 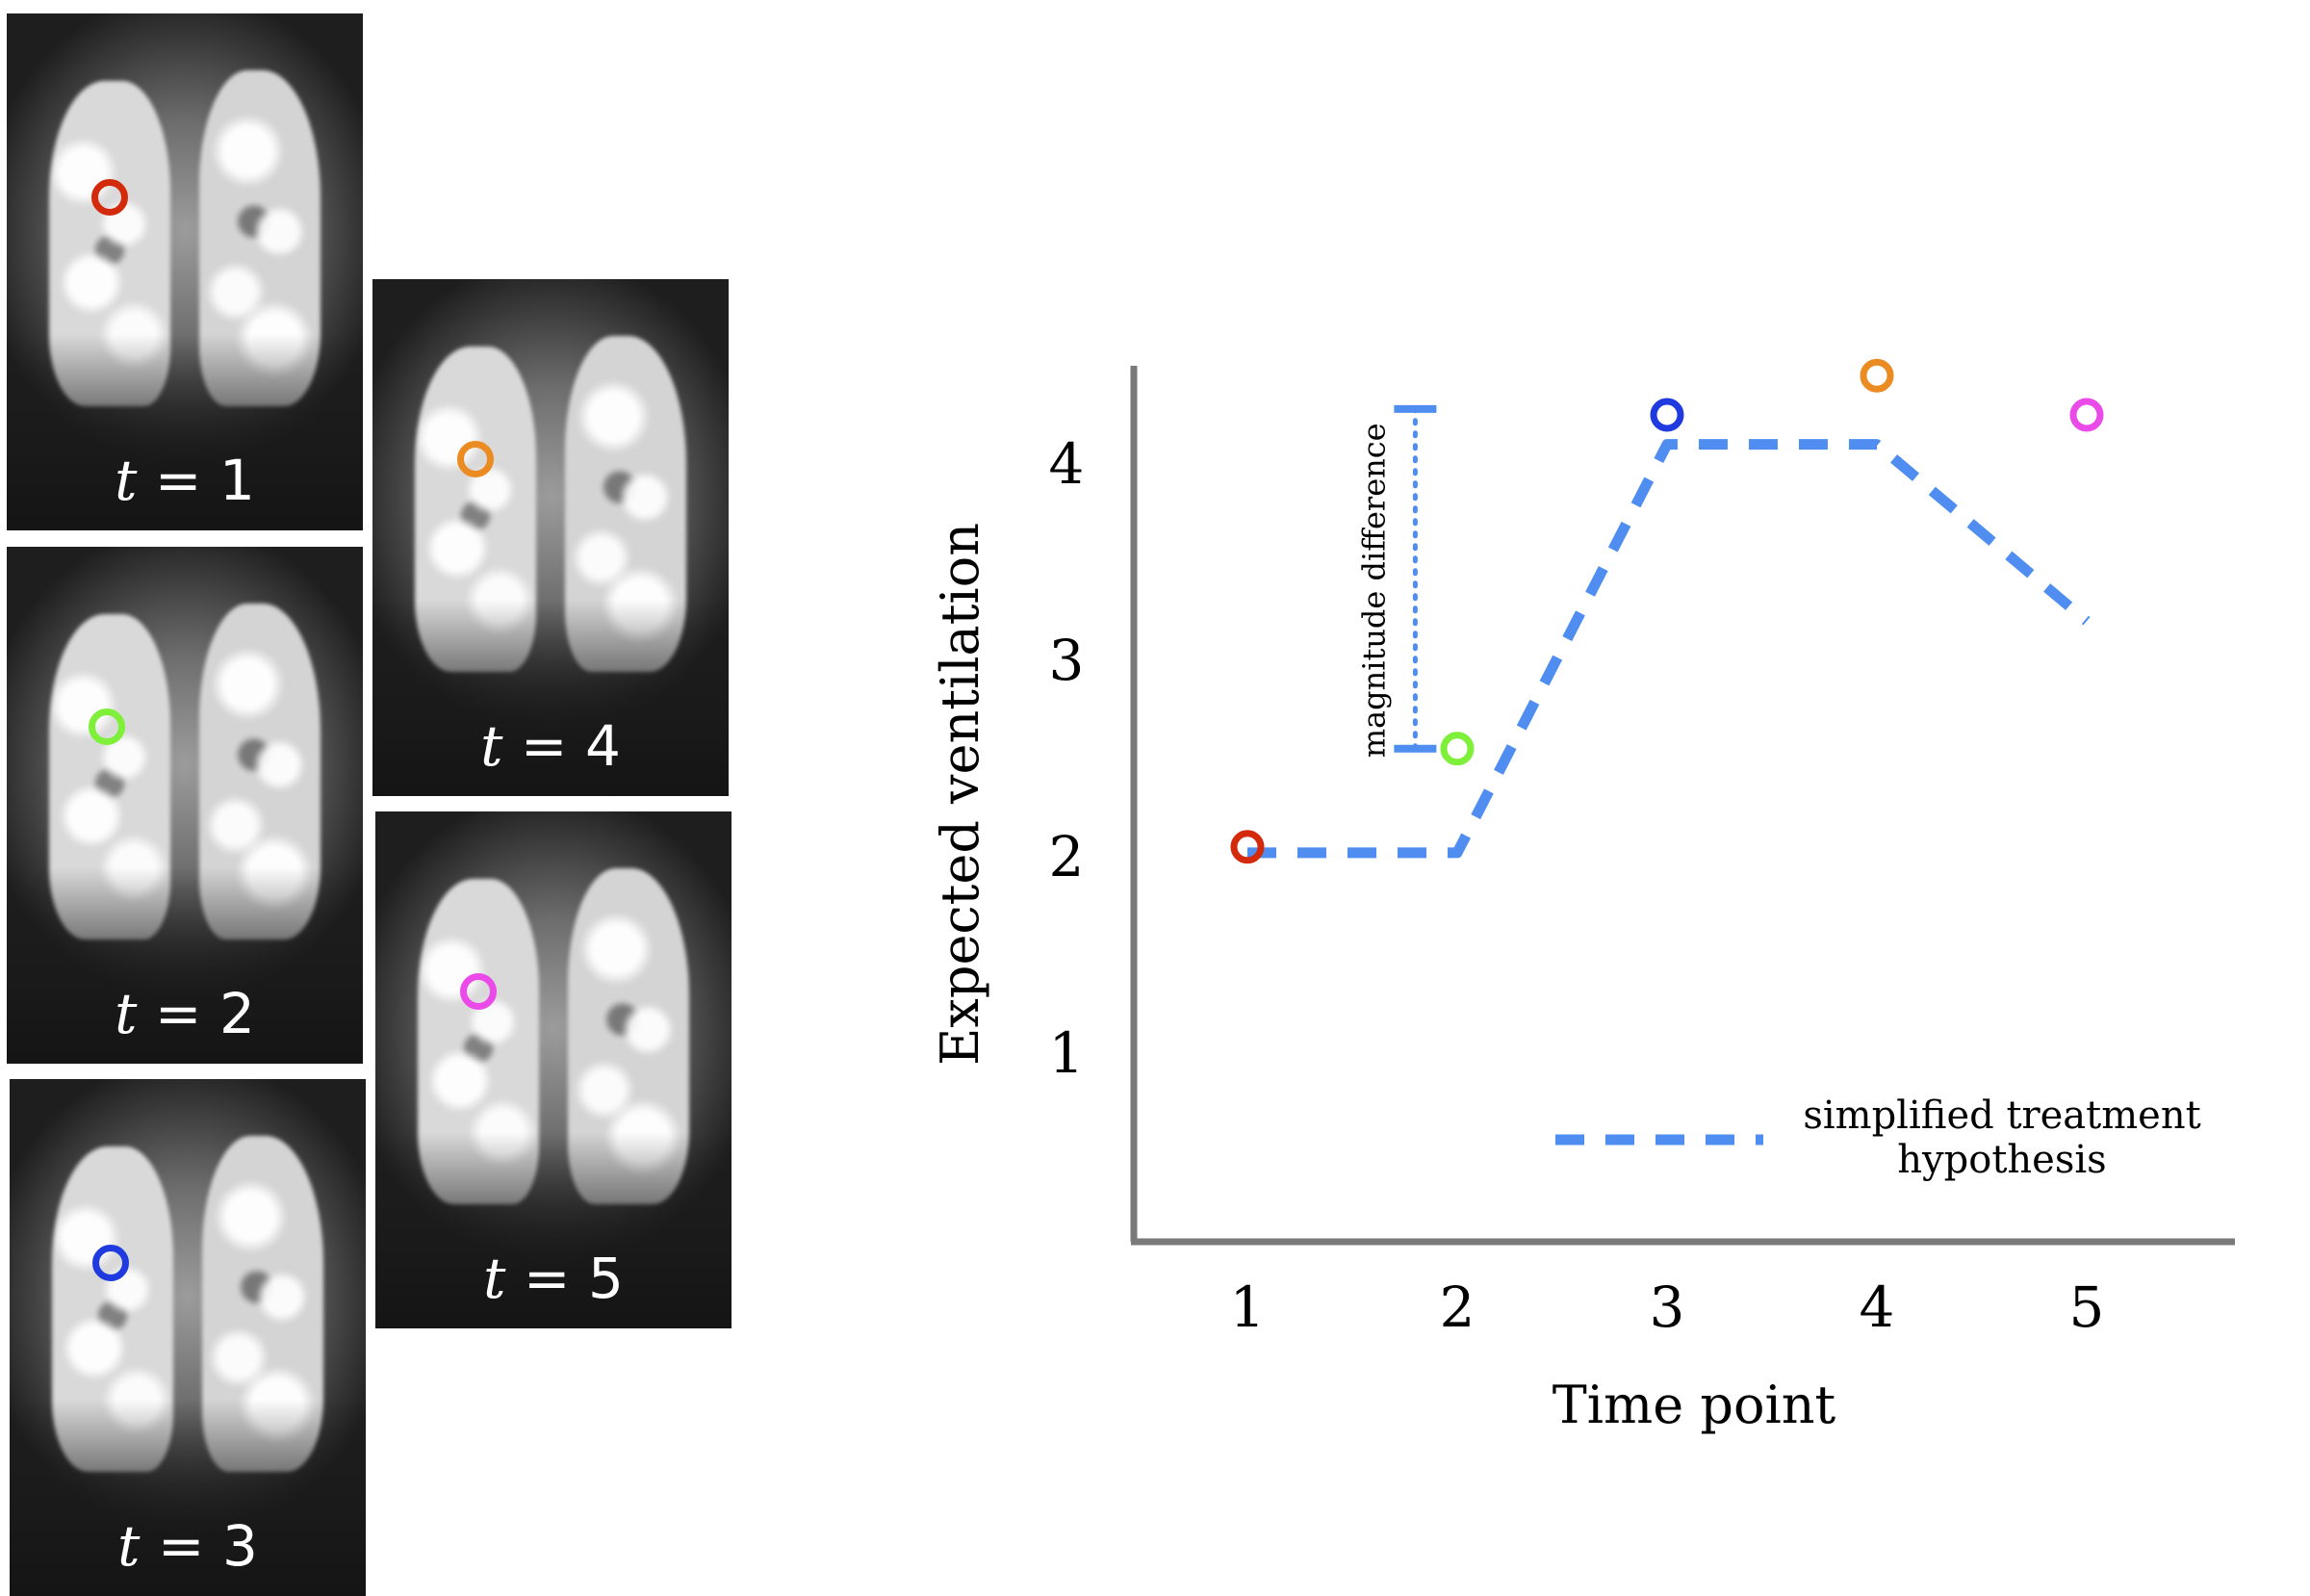 What do you see at coordinates (1396, 581) in the screenshot?
I see `magnitude-annotation: magnitude difference` at bounding box center [1396, 581].